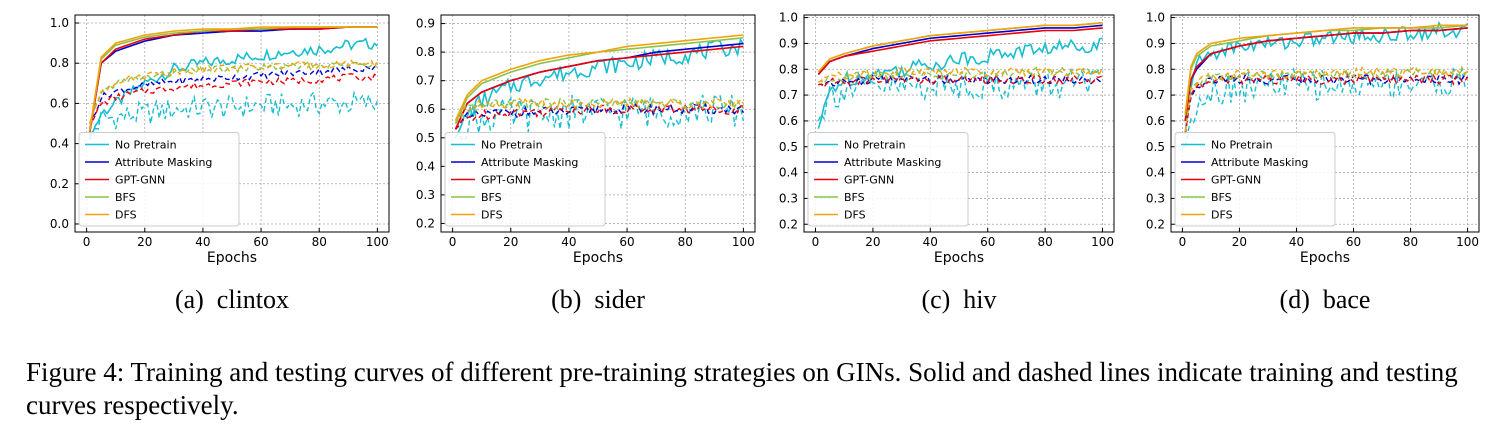  I want to click on series-line-bfs-train, so click(1326, 70).